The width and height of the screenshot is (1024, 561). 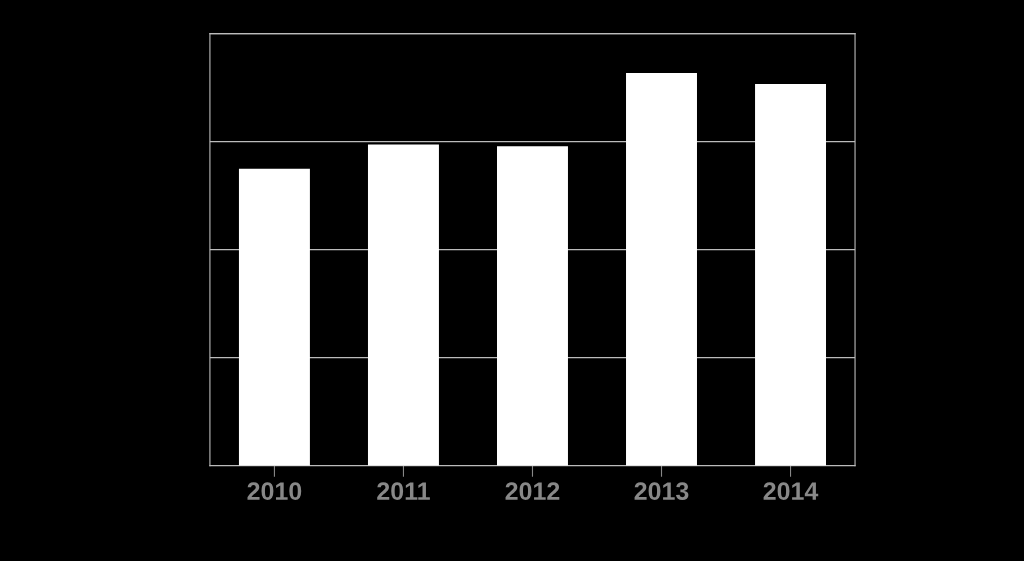 What do you see at coordinates (403, 491) in the screenshot?
I see `x-tick-label: 2011` at bounding box center [403, 491].